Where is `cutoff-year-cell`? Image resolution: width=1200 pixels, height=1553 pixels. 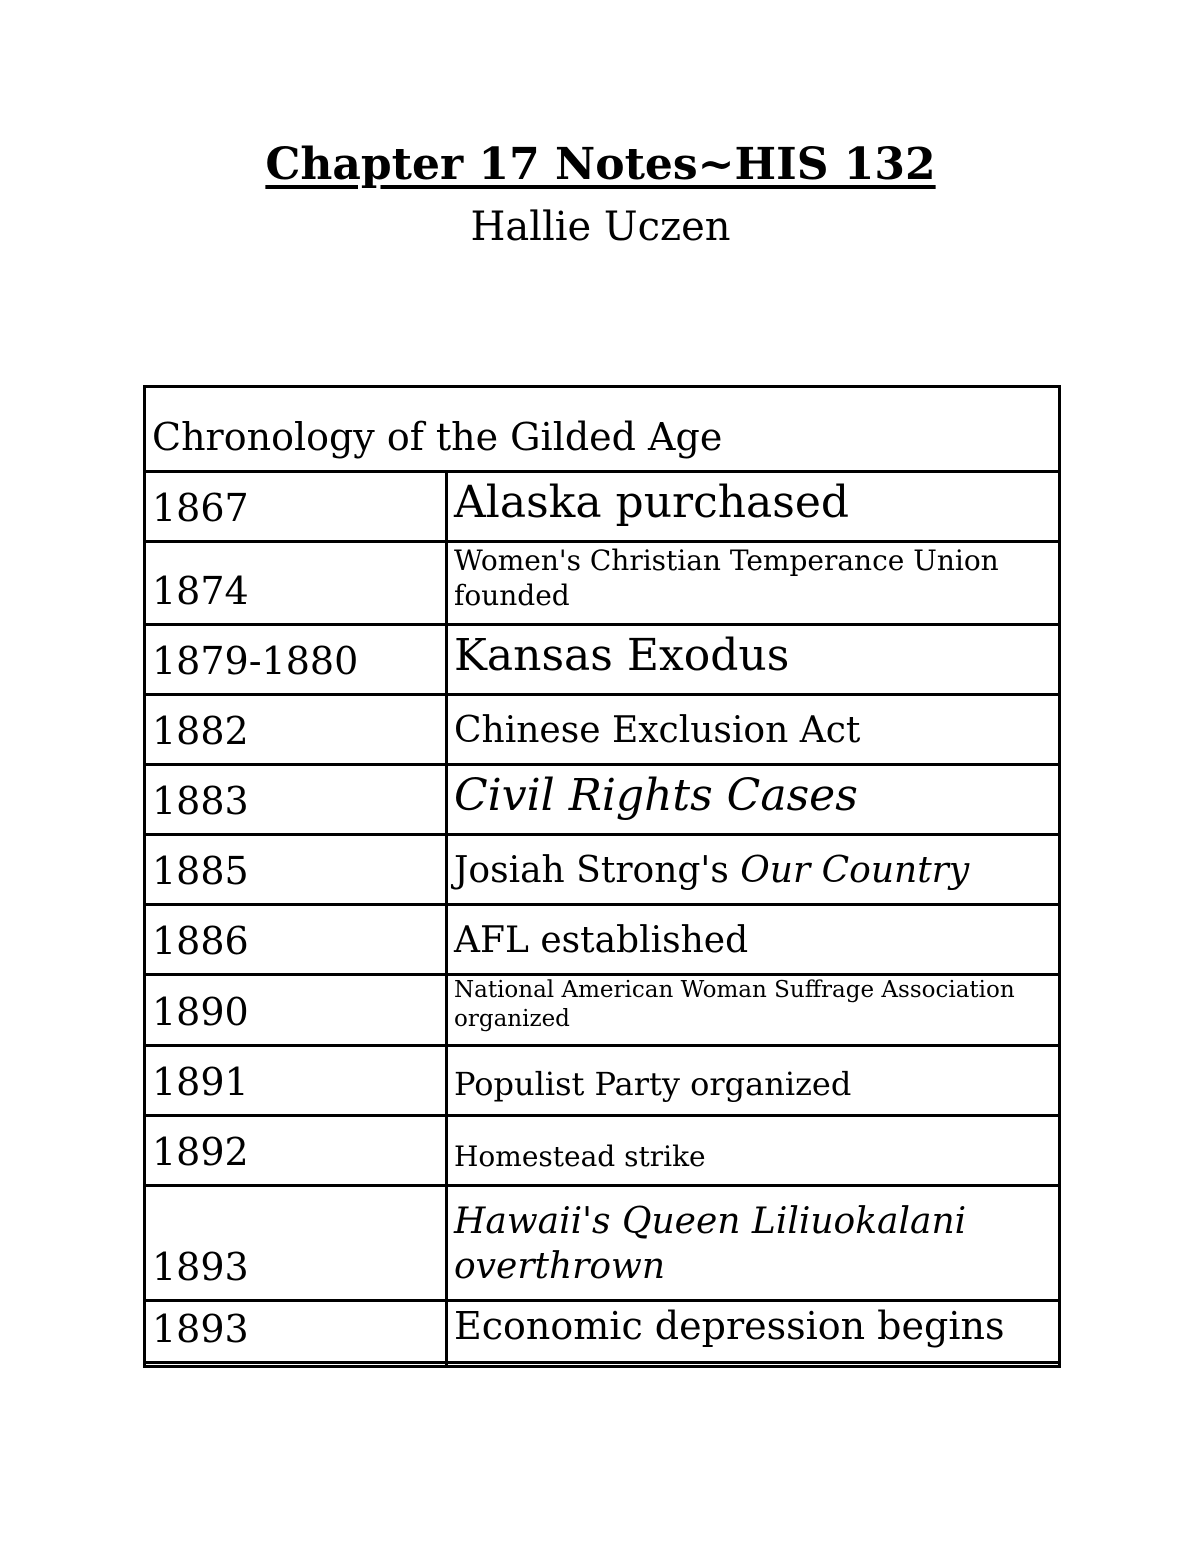
cutoff-year-cell is located at coordinates (295, 1364).